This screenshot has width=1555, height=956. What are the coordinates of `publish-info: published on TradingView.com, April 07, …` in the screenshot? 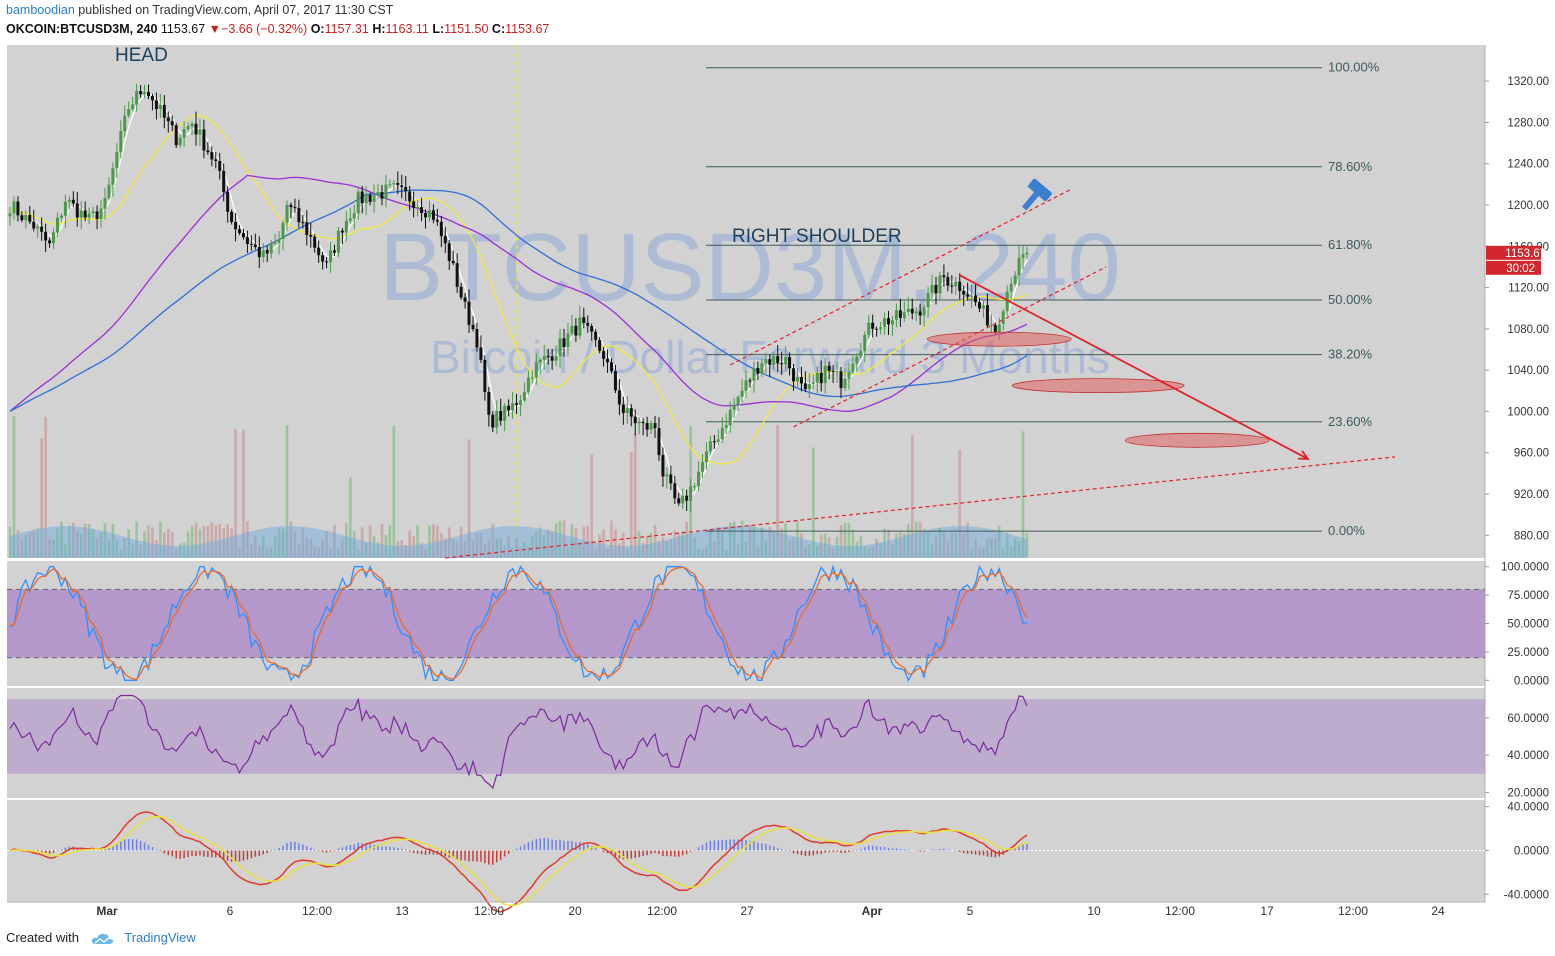 It's located at (234, 10).